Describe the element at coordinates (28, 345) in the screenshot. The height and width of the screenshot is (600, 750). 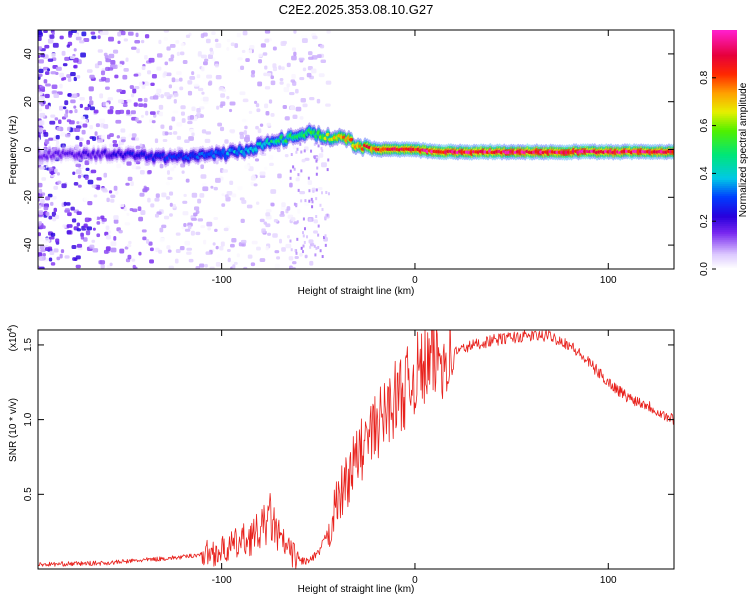
I see `y-tick-label: 1.5` at that location.